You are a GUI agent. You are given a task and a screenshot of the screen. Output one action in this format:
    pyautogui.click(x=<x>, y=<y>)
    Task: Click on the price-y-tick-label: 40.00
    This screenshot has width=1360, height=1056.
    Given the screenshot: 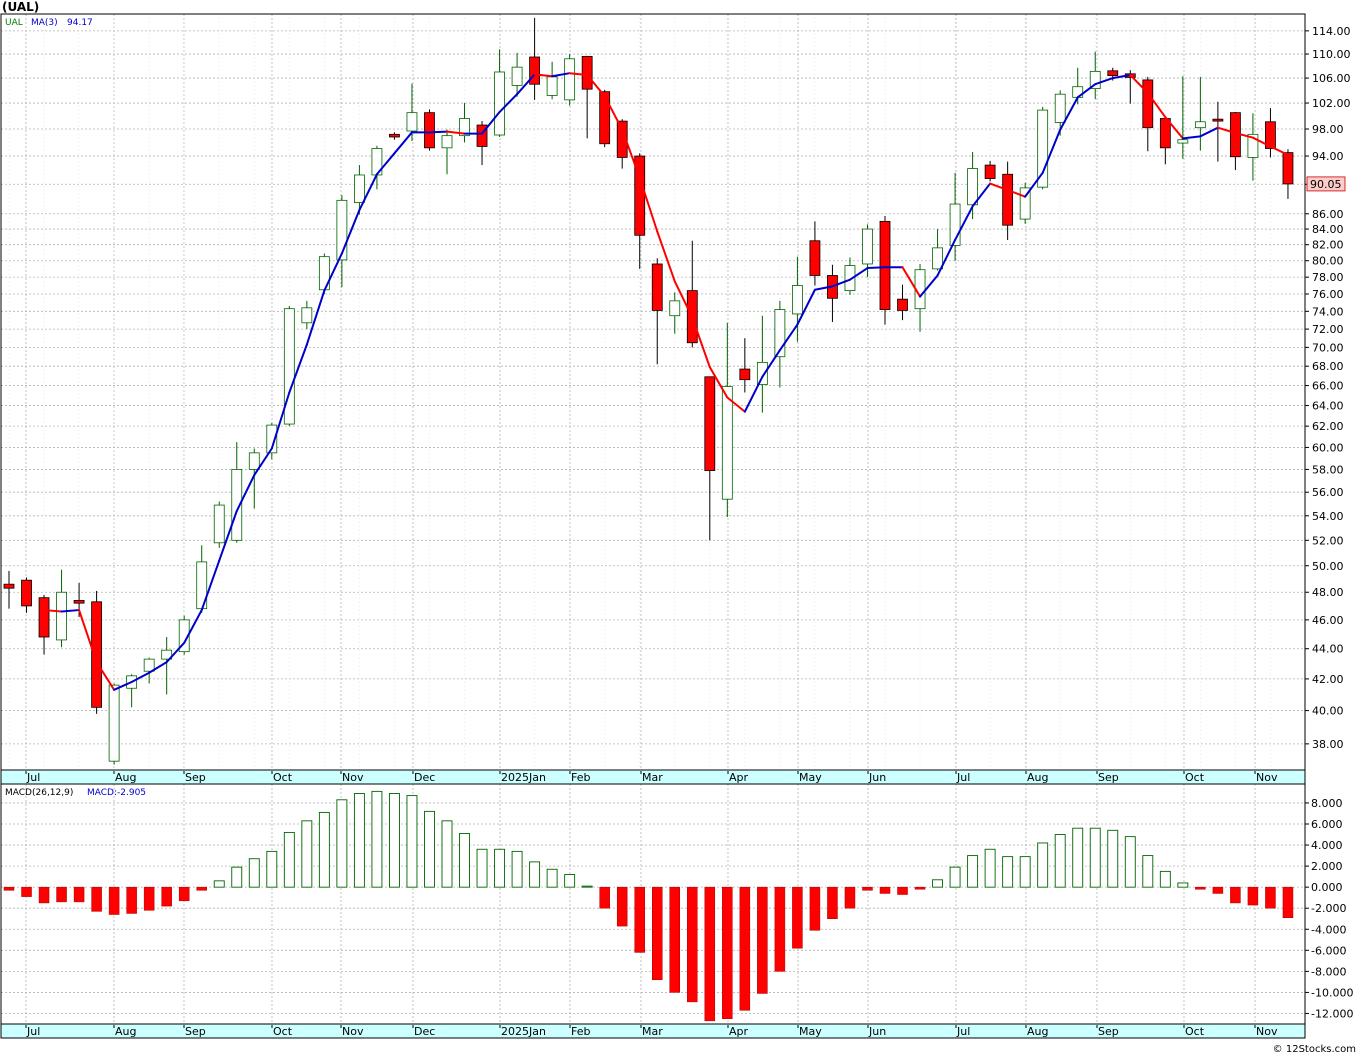 What is the action you would take?
    pyautogui.click(x=1328, y=711)
    